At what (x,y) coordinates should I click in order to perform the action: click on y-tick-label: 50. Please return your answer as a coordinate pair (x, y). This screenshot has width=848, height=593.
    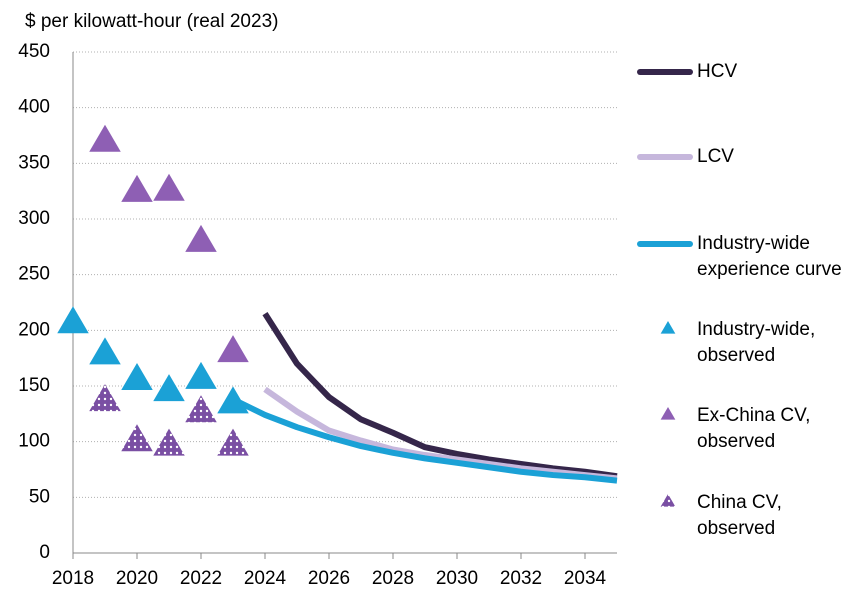
    Looking at the image, I should click on (39, 496).